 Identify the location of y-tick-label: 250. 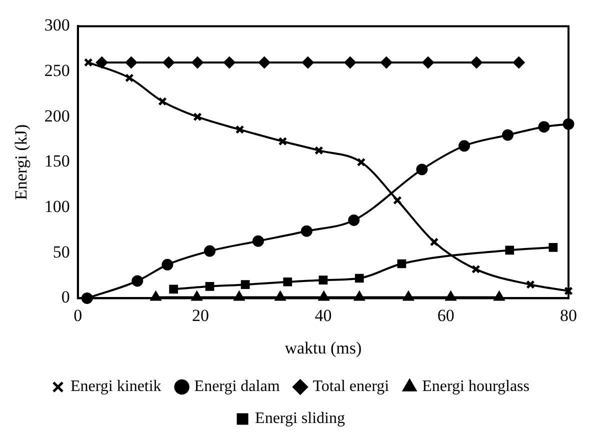
(57, 70).